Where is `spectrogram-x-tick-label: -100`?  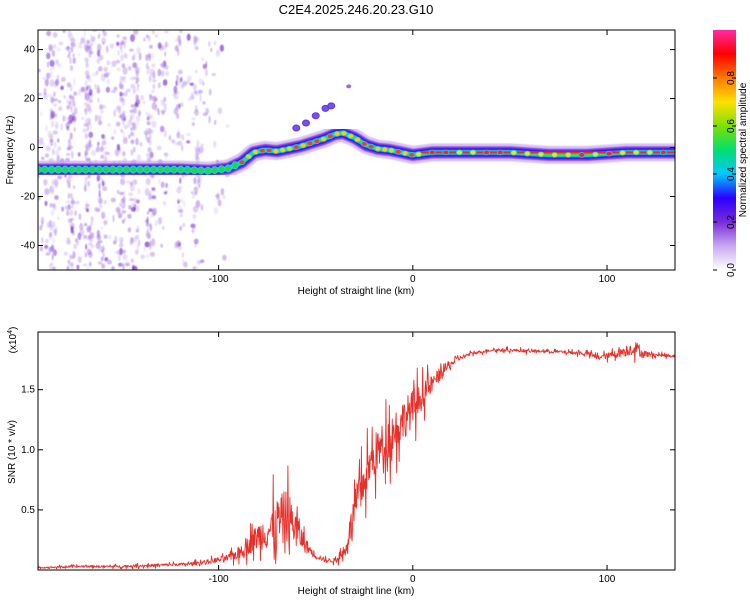
spectrogram-x-tick-label: -100 is located at coordinates (219, 279).